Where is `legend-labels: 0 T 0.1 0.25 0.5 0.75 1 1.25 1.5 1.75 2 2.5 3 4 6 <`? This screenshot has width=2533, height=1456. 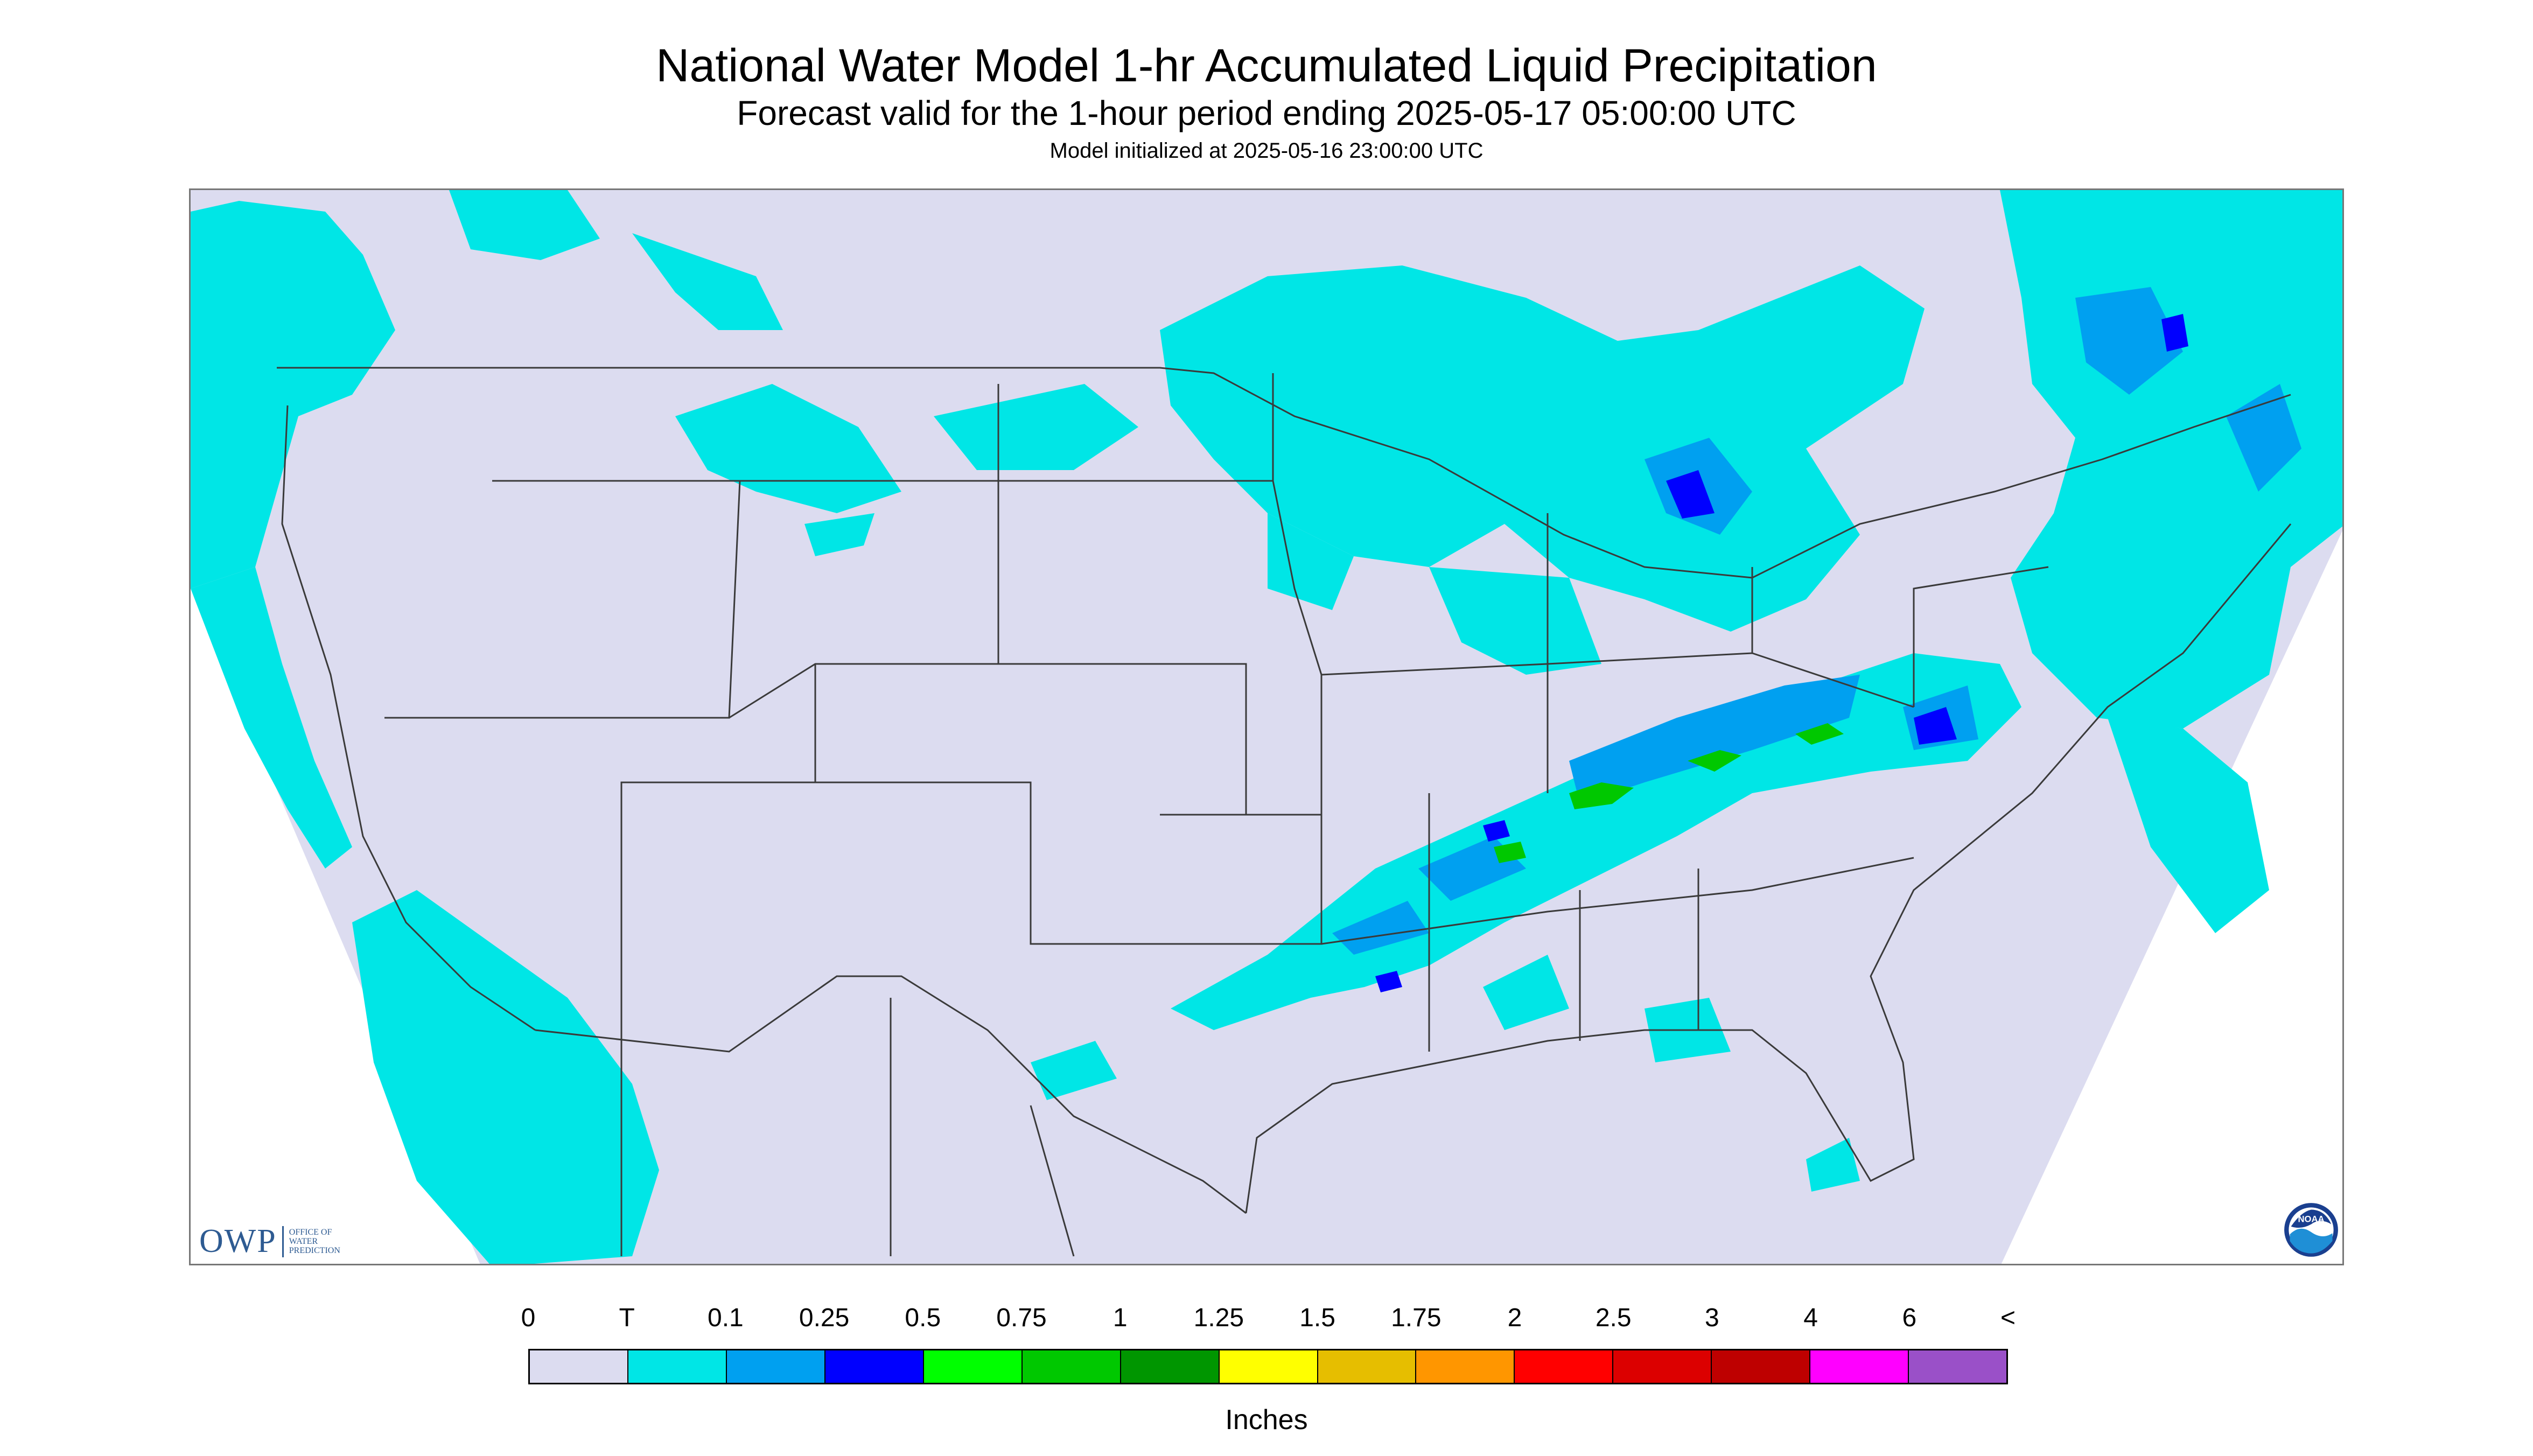 legend-labels: 0 T 0.1 0.25 0.5 0.75 1 1.25 1.5 1.75 2 2.5 3 4 6 < is located at coordinates (1266, 1319).